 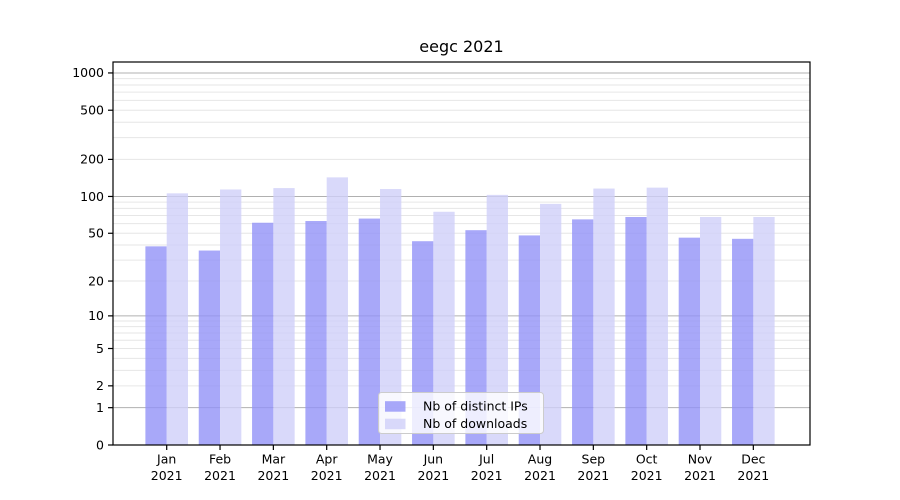 What do you see at coordinates (475, 423) in the screenshot?
I see `legend-label-downloads: Nb of downloads` at bounding box center [475, 423].